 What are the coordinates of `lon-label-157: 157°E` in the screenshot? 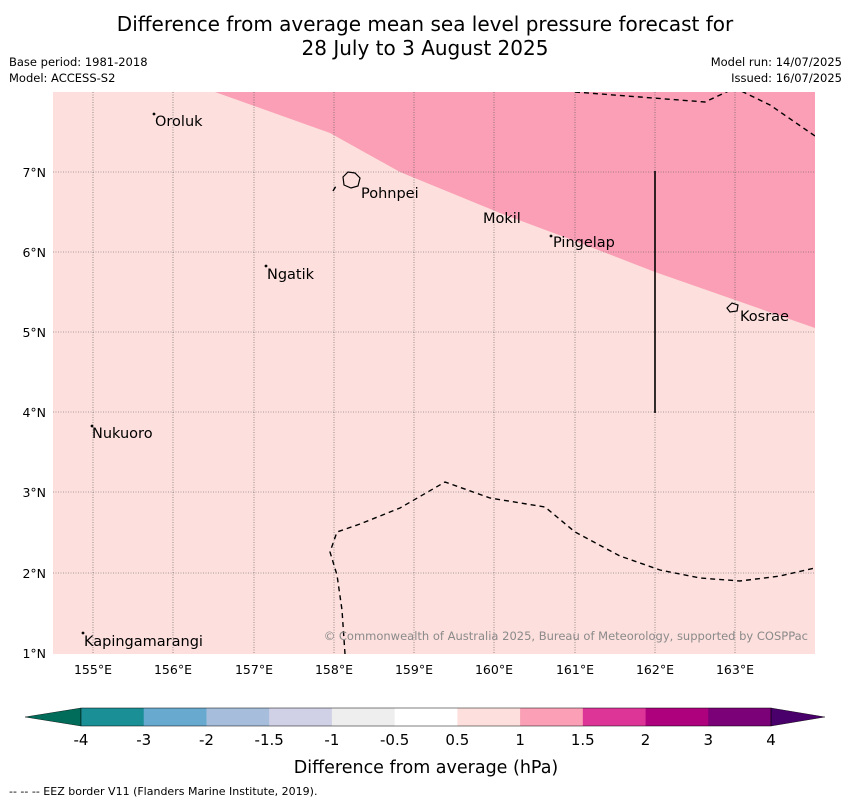 It's located at (254, 669).